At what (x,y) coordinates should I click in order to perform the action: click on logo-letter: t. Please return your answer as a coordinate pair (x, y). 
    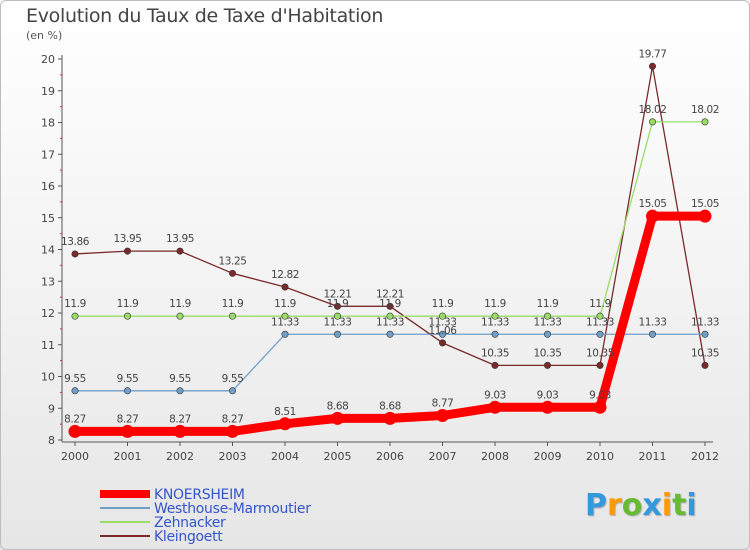
    Looking at the image, I should click on (679, 505).